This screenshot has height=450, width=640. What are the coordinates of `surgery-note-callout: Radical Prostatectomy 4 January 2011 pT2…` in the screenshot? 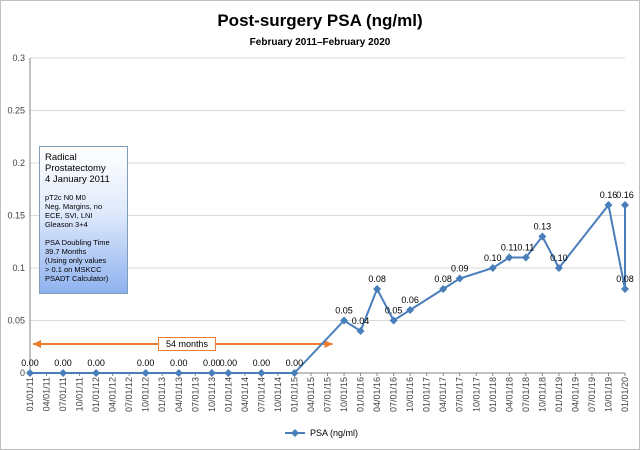 It's located at (83, 220).